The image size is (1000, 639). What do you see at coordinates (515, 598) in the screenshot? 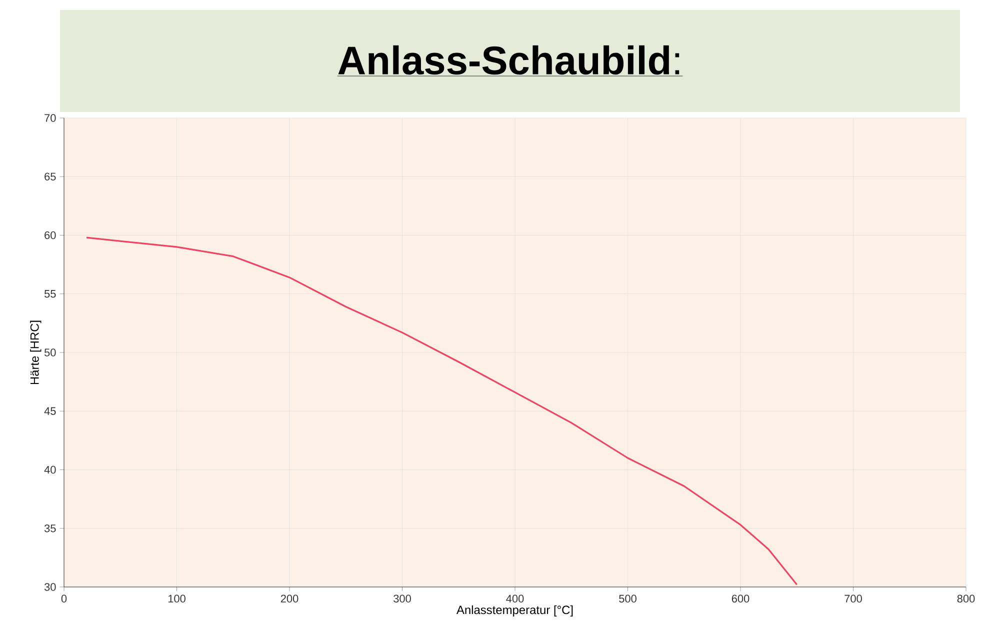
I see `x-tick-label: 400` at bounding box center [515, 598].